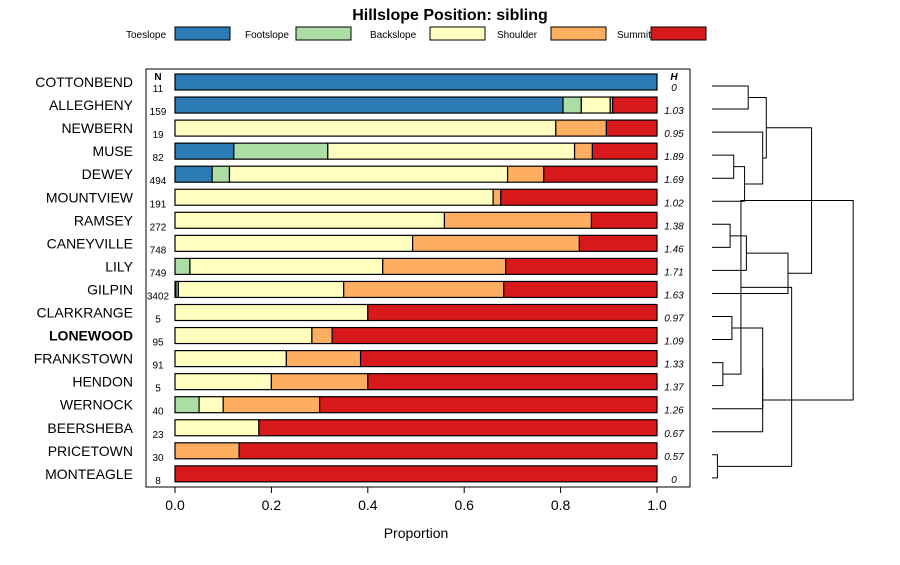 This screenshot has width=900, height=565. Describe the element at coordinates (674, 249) in the screenshot. I see `h-value-caneyville: 1.46` at that location.